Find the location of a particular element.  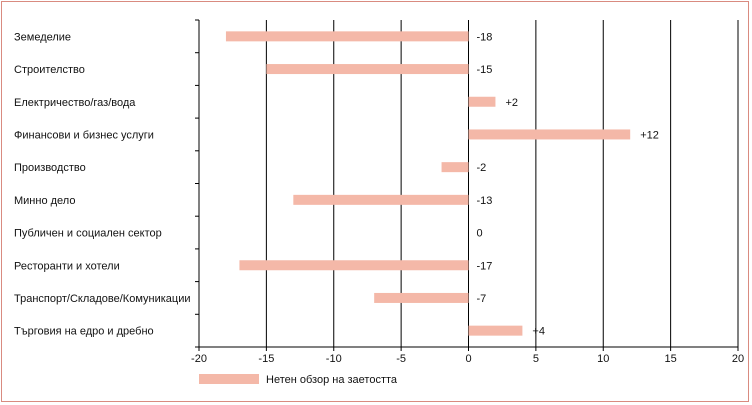

category-label: Минно дело is located at coordinates (44, 201).